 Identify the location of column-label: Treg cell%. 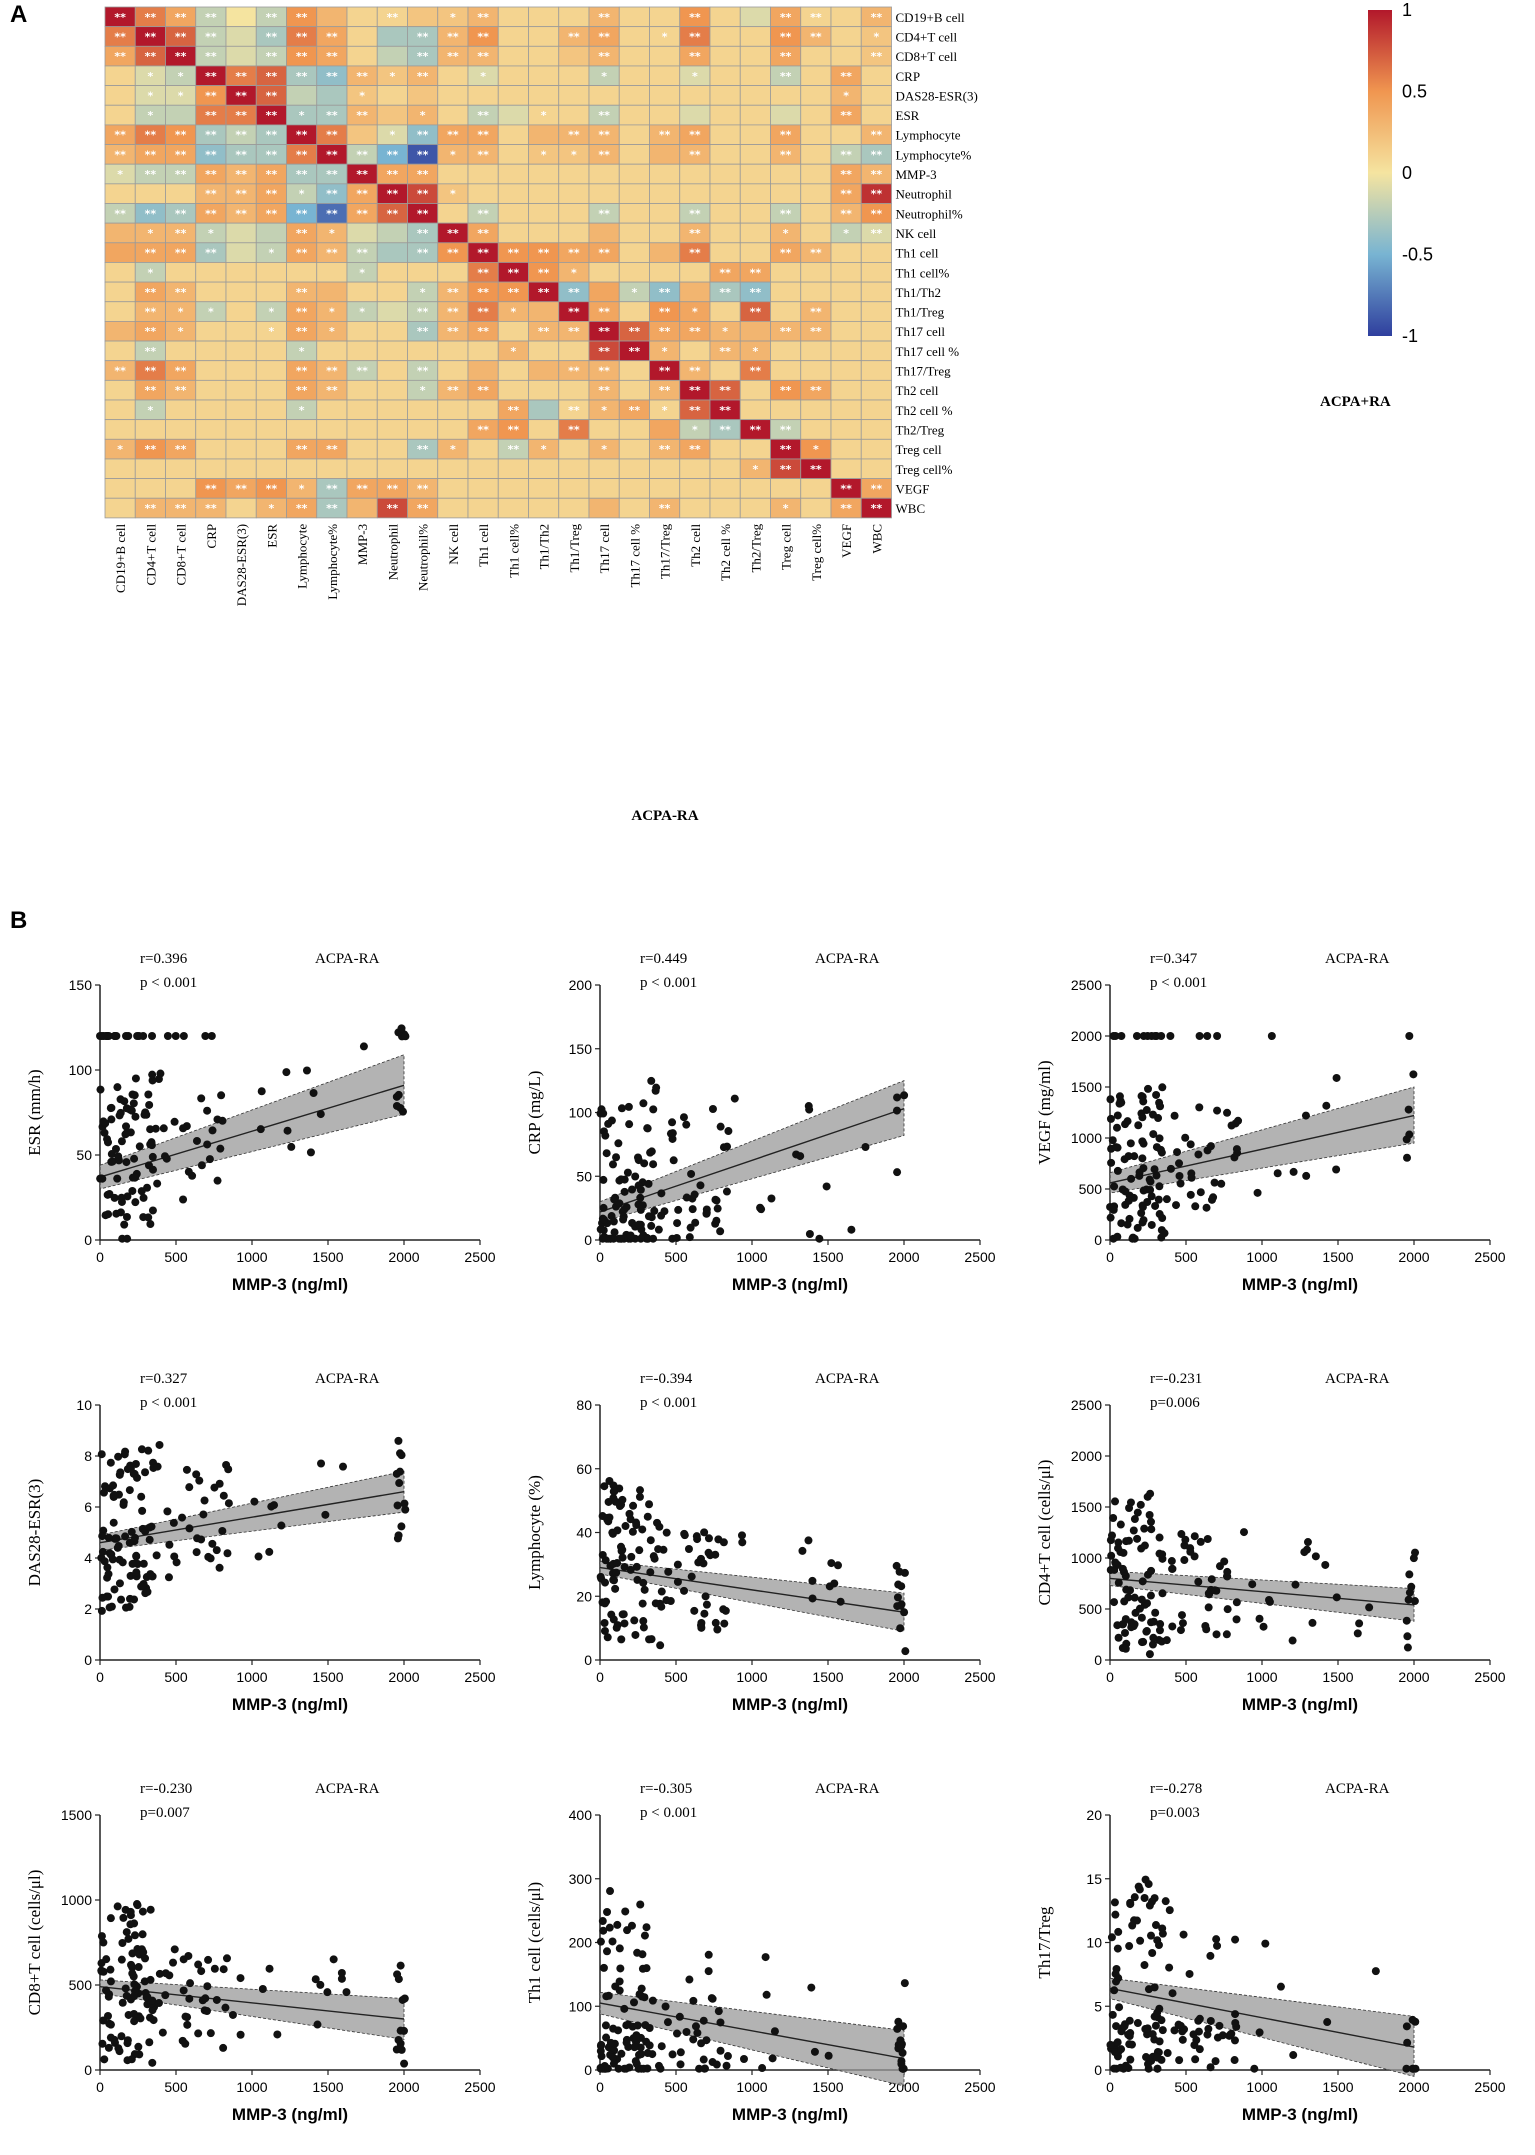
(816, 552).